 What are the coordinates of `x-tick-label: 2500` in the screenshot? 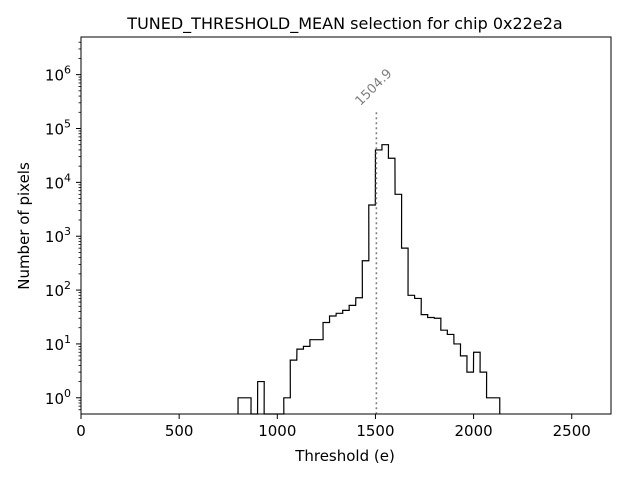 It's located at (572, 431).